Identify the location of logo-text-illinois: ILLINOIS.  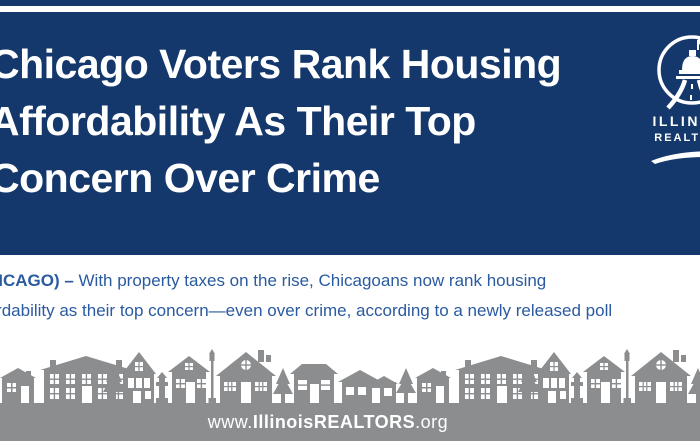
(676, 121).